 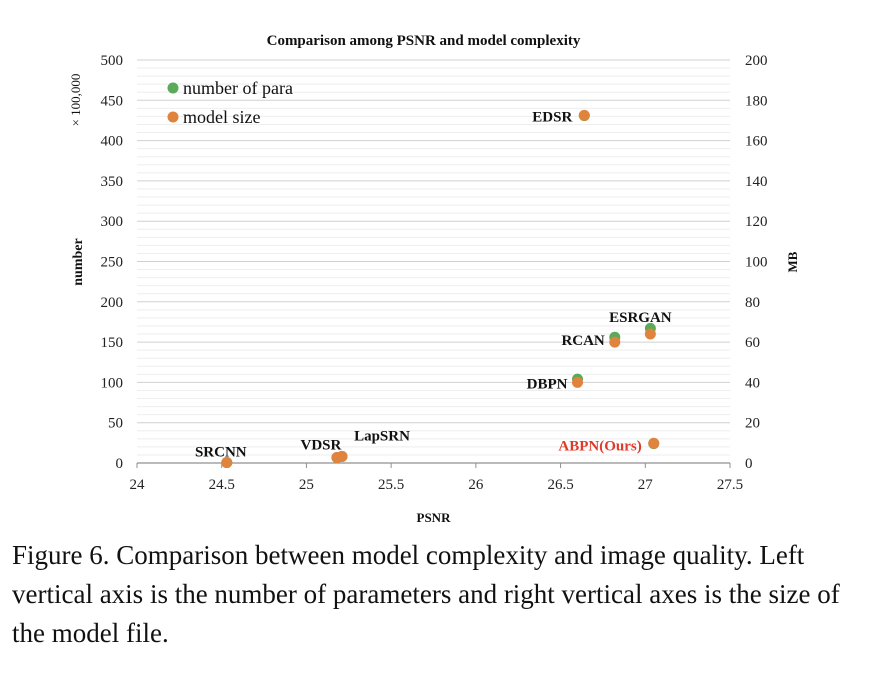 What do you see at coordinates (756, 61) in the screenshot?
I see `y-right-tick-label: 200` at bounding box center [756, 61].